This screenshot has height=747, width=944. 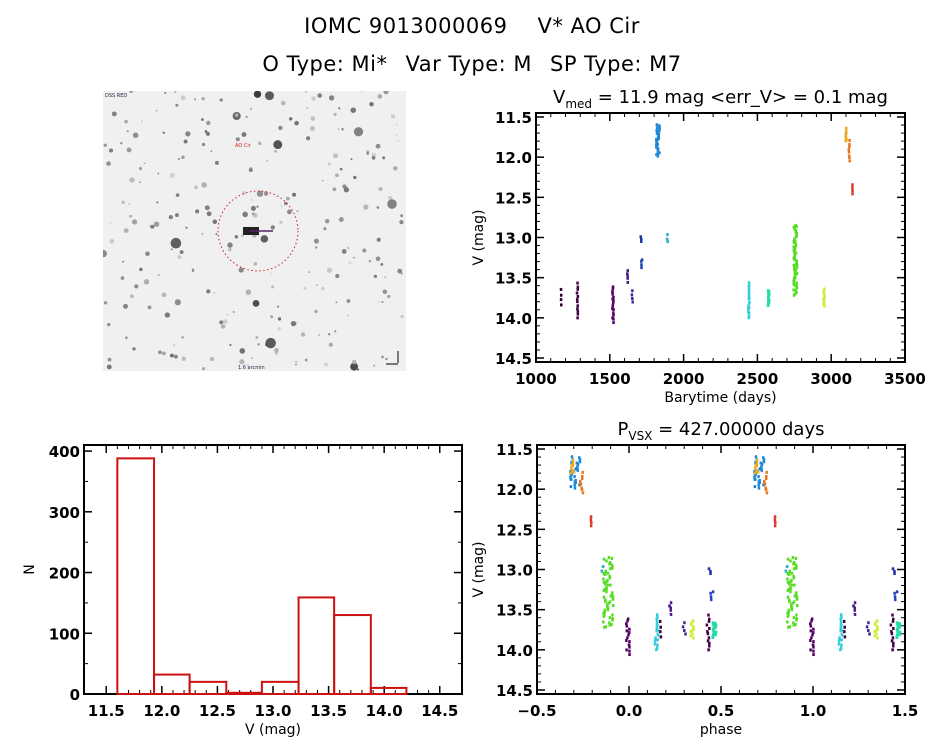 I want to click on y-tick-label: 12.5, so click(x=514, y=530).